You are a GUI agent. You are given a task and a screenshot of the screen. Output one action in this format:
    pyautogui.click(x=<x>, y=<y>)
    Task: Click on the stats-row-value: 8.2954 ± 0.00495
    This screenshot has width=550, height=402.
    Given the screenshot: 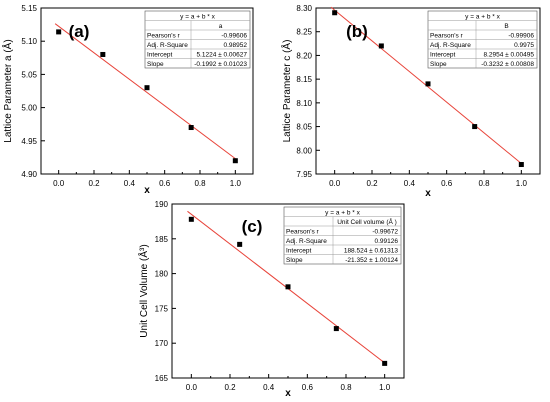 What is the action you would take?
    pyautogui.click(x=508, y=55)
    